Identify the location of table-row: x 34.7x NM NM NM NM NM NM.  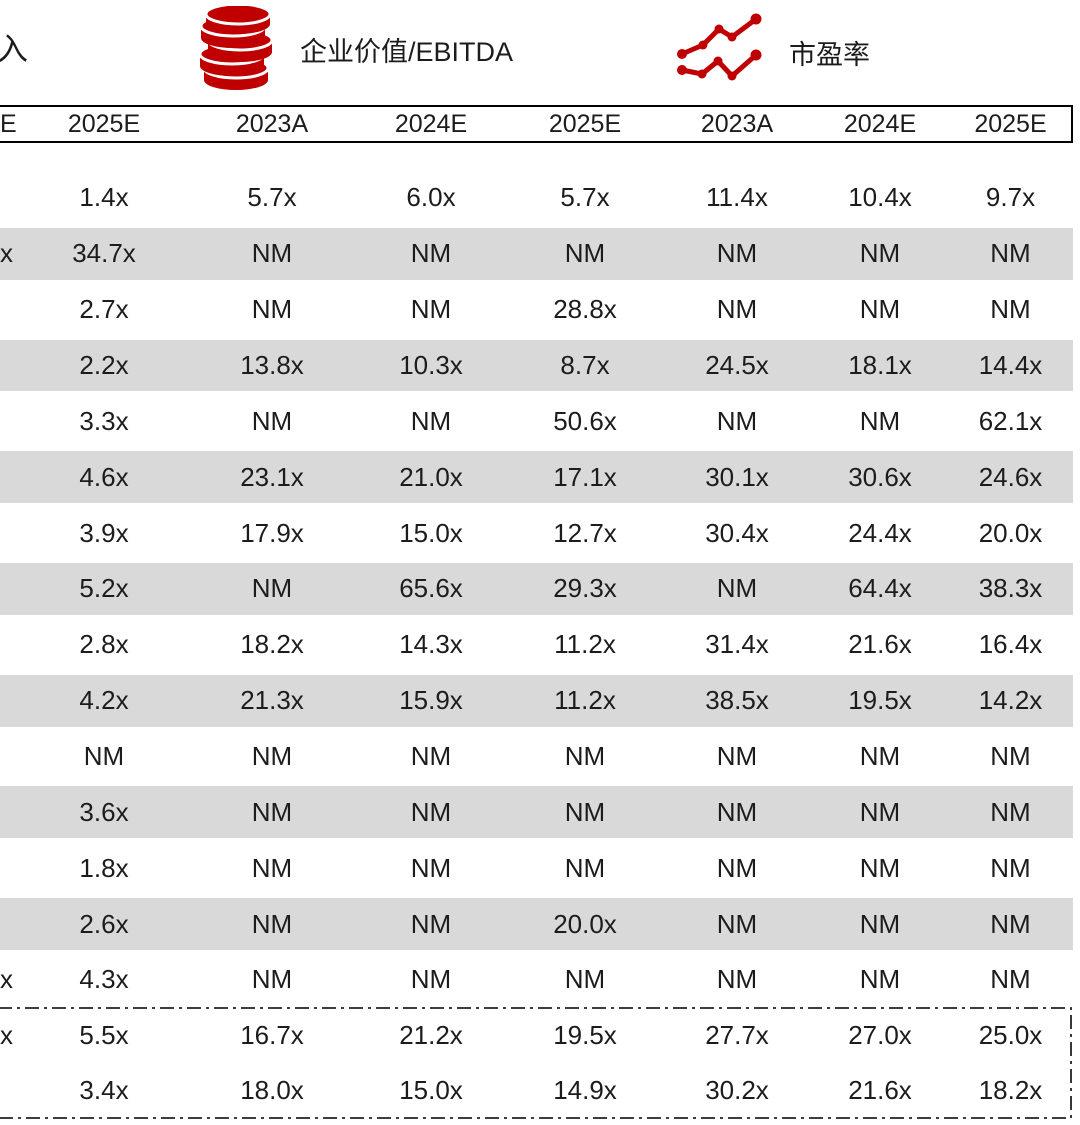
(536, 253).